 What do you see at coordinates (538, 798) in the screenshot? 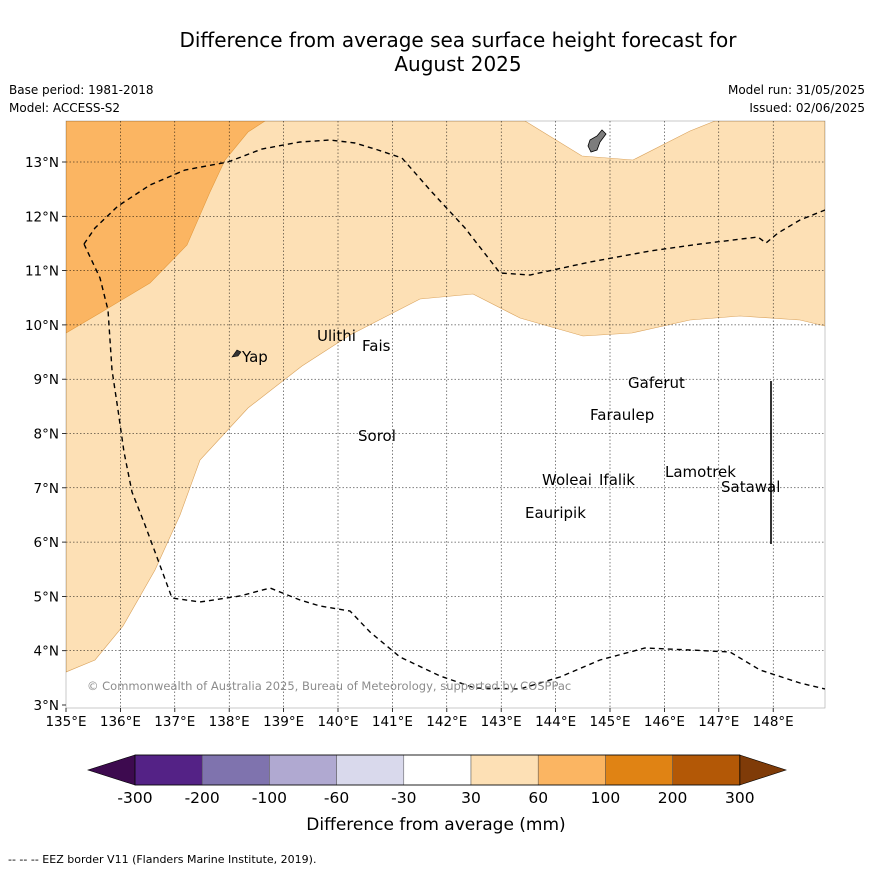
I see `colorbar-tick-label: 60` at bounding box center [538, 798].